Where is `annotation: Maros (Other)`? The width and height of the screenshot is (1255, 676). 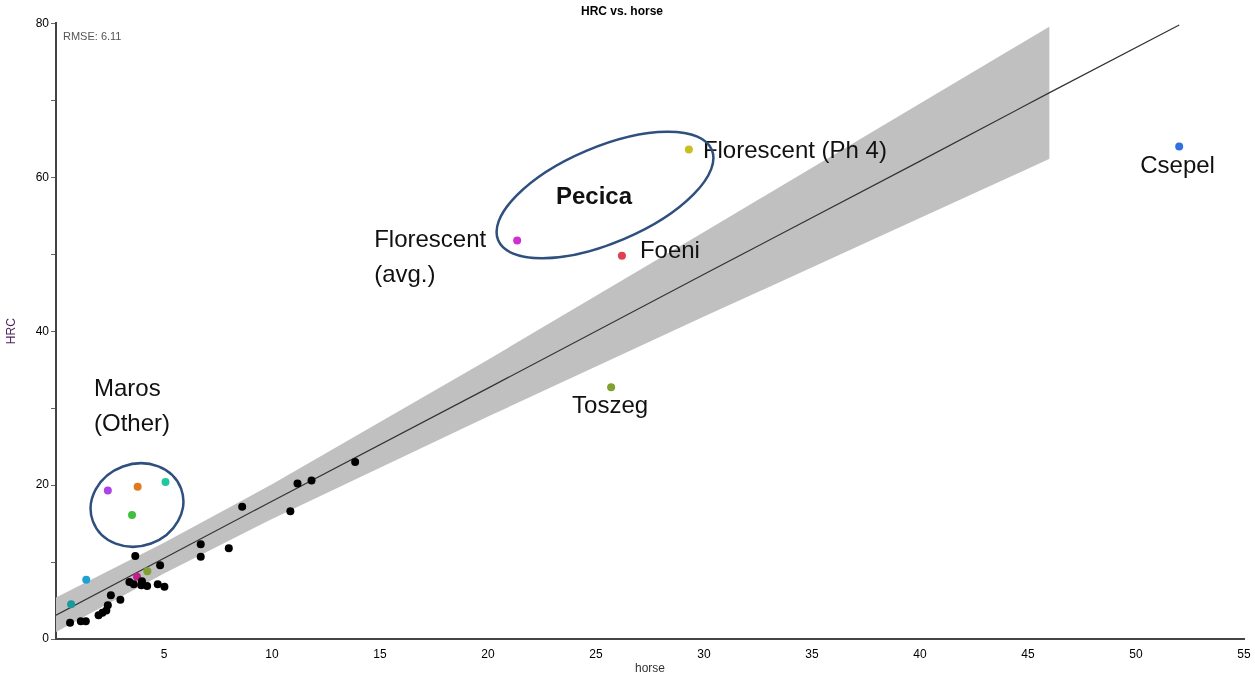
annotation: Maros (Other) is located at coordinates (132, 405).